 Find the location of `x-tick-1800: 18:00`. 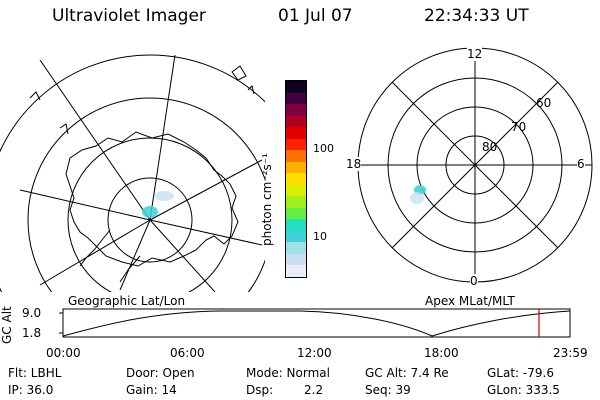

x-tick-1800: 18:00 is located at coordinates (441, 353).